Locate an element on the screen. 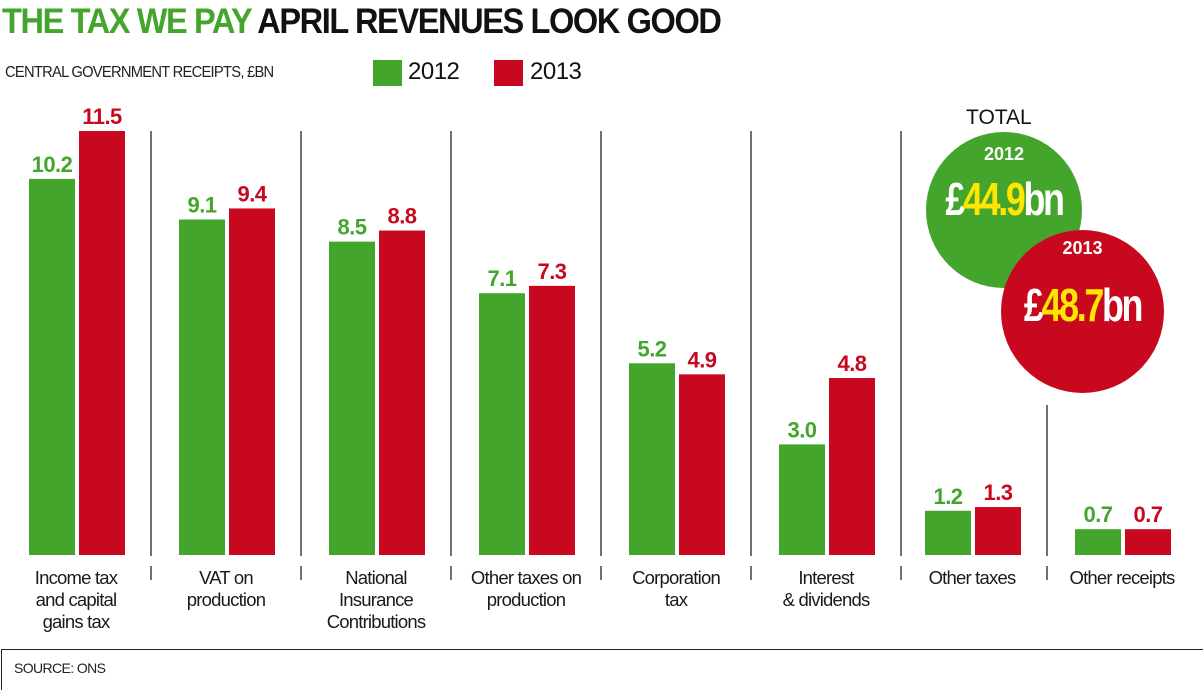 Image resolution: width=1203 pixels, height=690 pixels. total-number-2012: 44.9 is located at coordinates (994, 199).